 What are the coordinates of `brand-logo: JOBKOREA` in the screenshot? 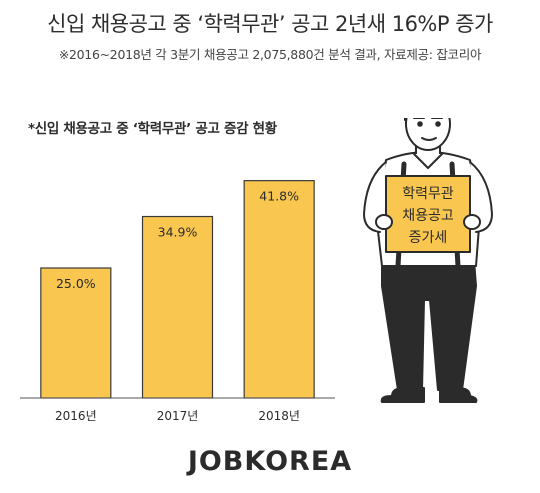 It's located at (270, 461).